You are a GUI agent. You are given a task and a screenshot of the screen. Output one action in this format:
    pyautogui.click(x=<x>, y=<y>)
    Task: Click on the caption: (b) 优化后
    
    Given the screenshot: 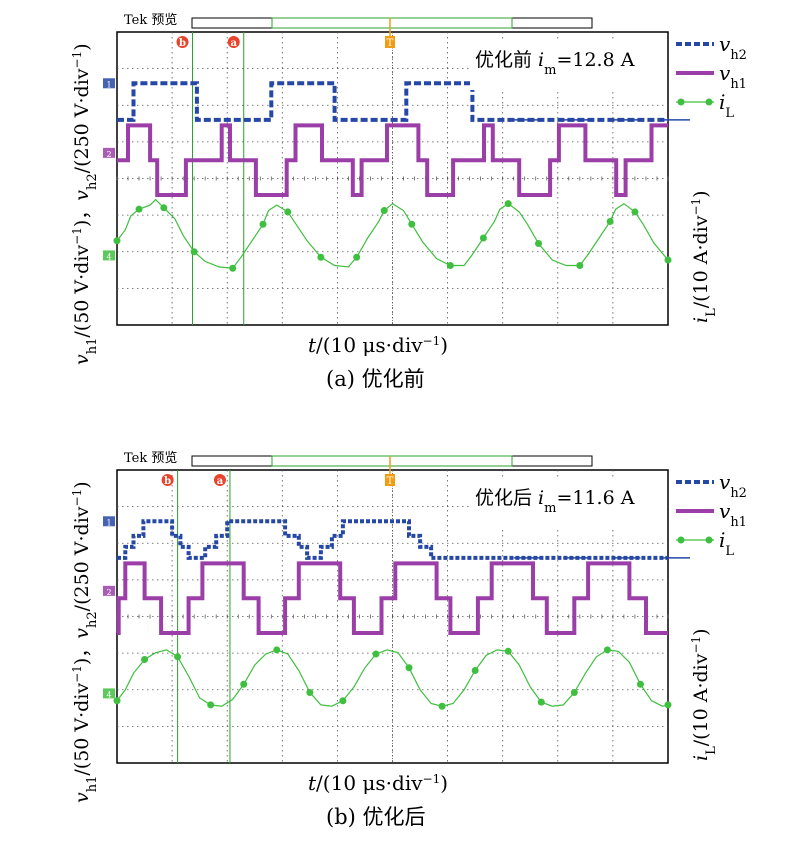 What is the action you would take?
    pyautogui.click(x=376, y=817)
    